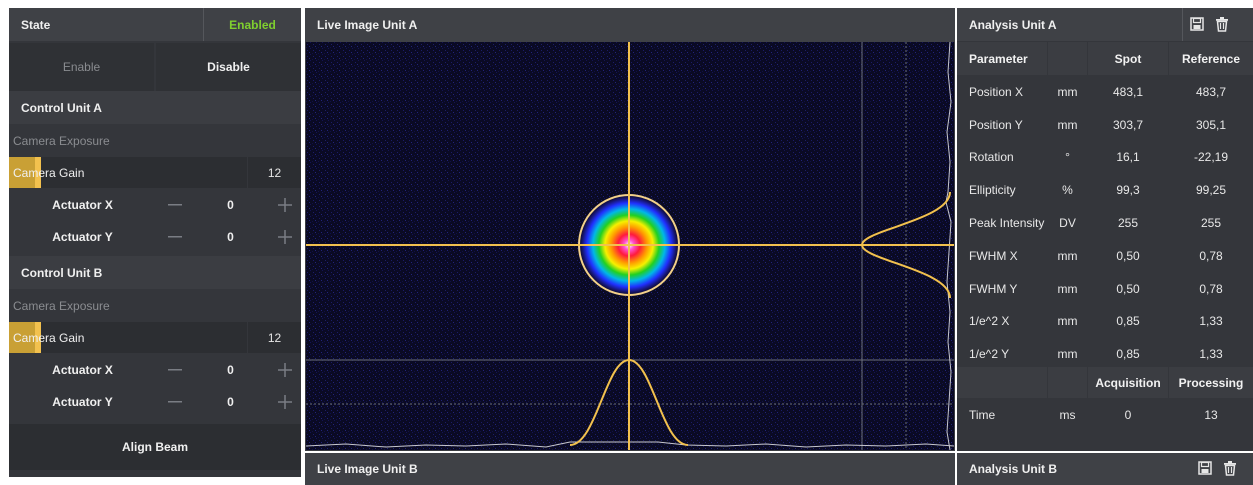 This screenshot has width=1253, height=485. Describe the element at coordinates (81, 67) in the screenshot. I see `enable-button: Enable` at that location.